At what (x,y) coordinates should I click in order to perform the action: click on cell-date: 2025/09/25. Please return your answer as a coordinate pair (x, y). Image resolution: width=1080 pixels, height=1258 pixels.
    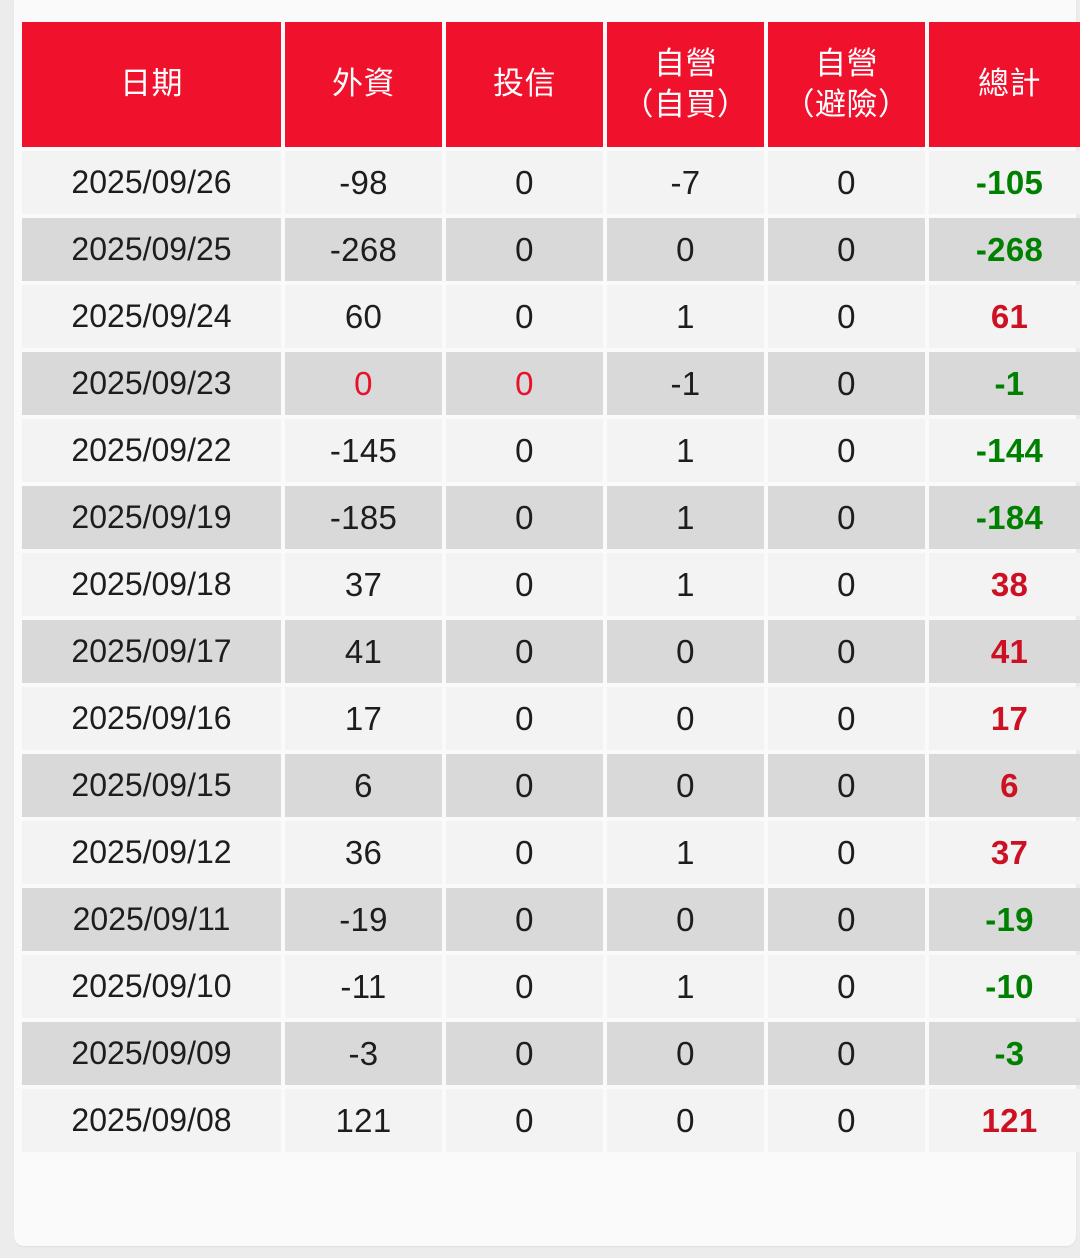
    Looking at the image, I should click on (151, 249).